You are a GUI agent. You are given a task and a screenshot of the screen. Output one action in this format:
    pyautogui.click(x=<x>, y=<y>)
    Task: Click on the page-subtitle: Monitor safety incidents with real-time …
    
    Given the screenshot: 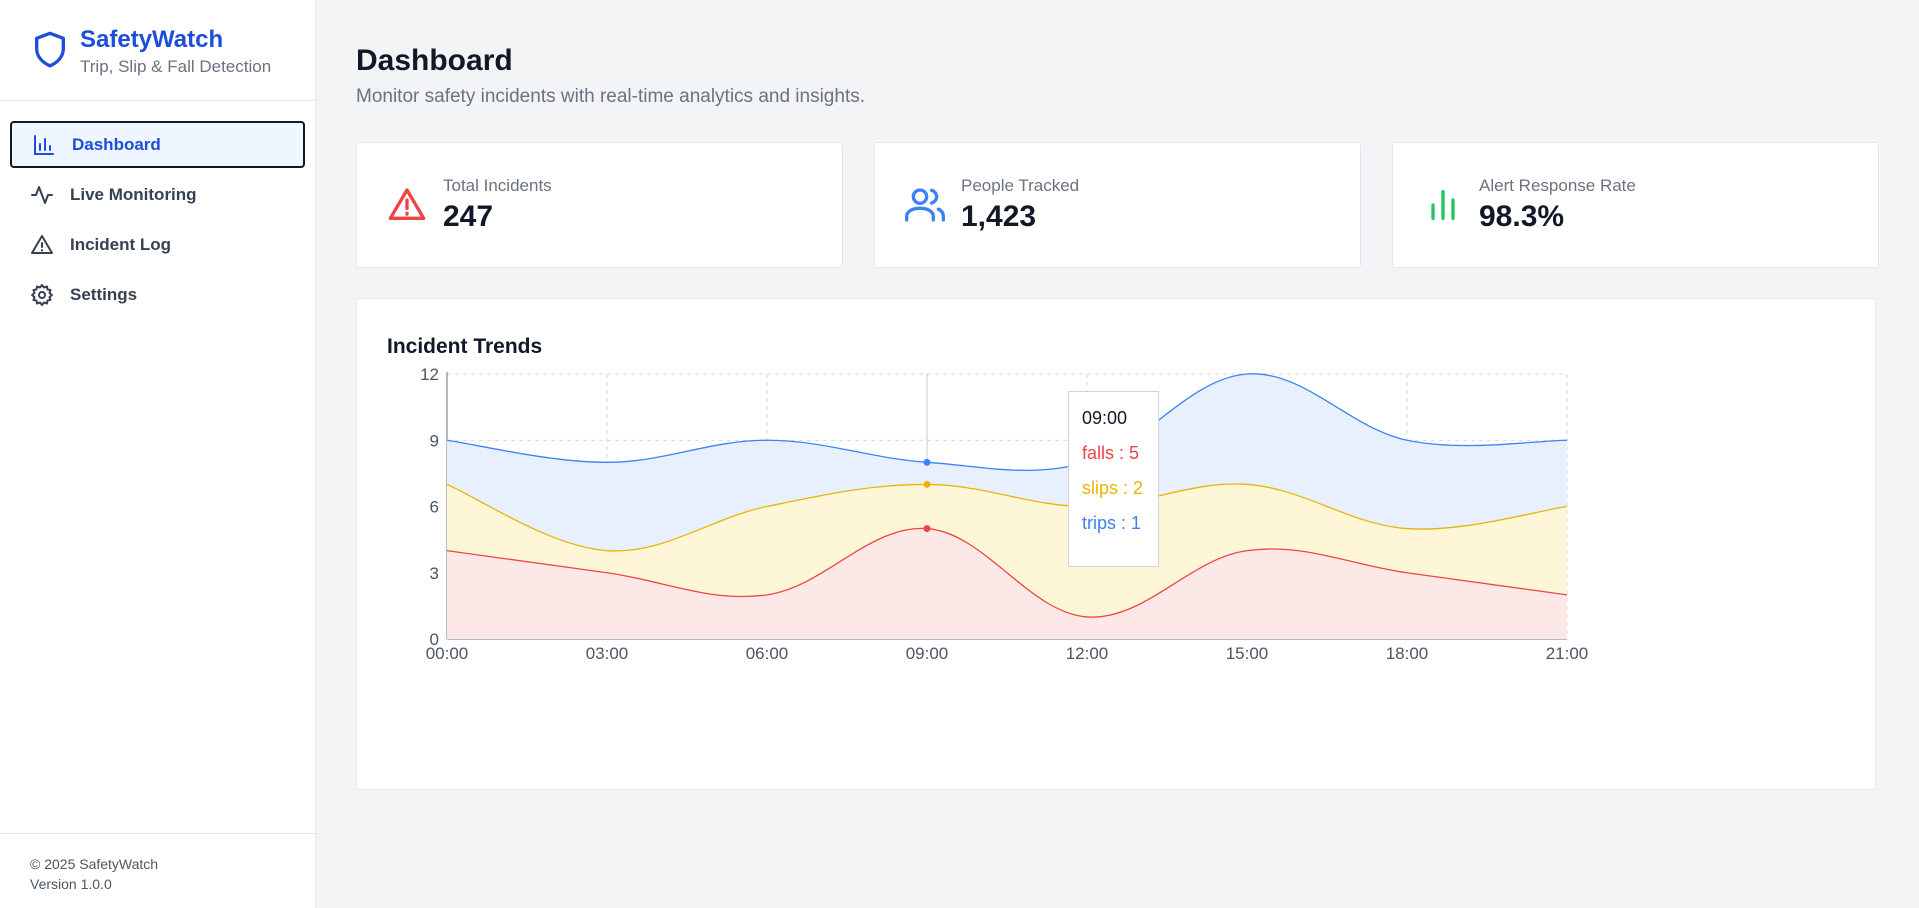 What is the action you would take?
    pyautogui.click(x=611, y=96)
    